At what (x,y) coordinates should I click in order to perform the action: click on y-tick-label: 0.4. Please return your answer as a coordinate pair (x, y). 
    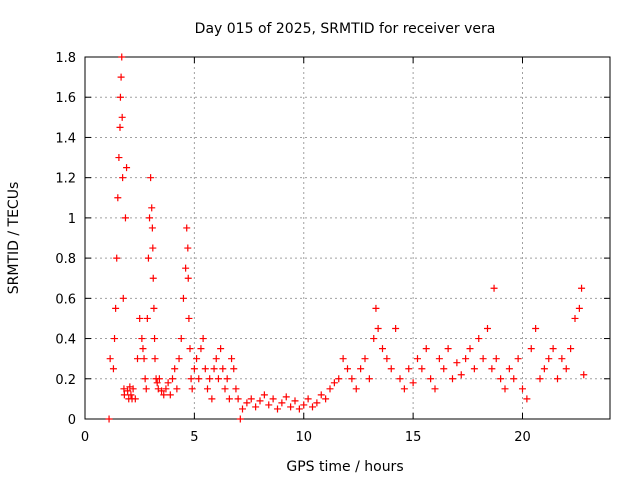
    Looking at the image, I should click on (65, 340).